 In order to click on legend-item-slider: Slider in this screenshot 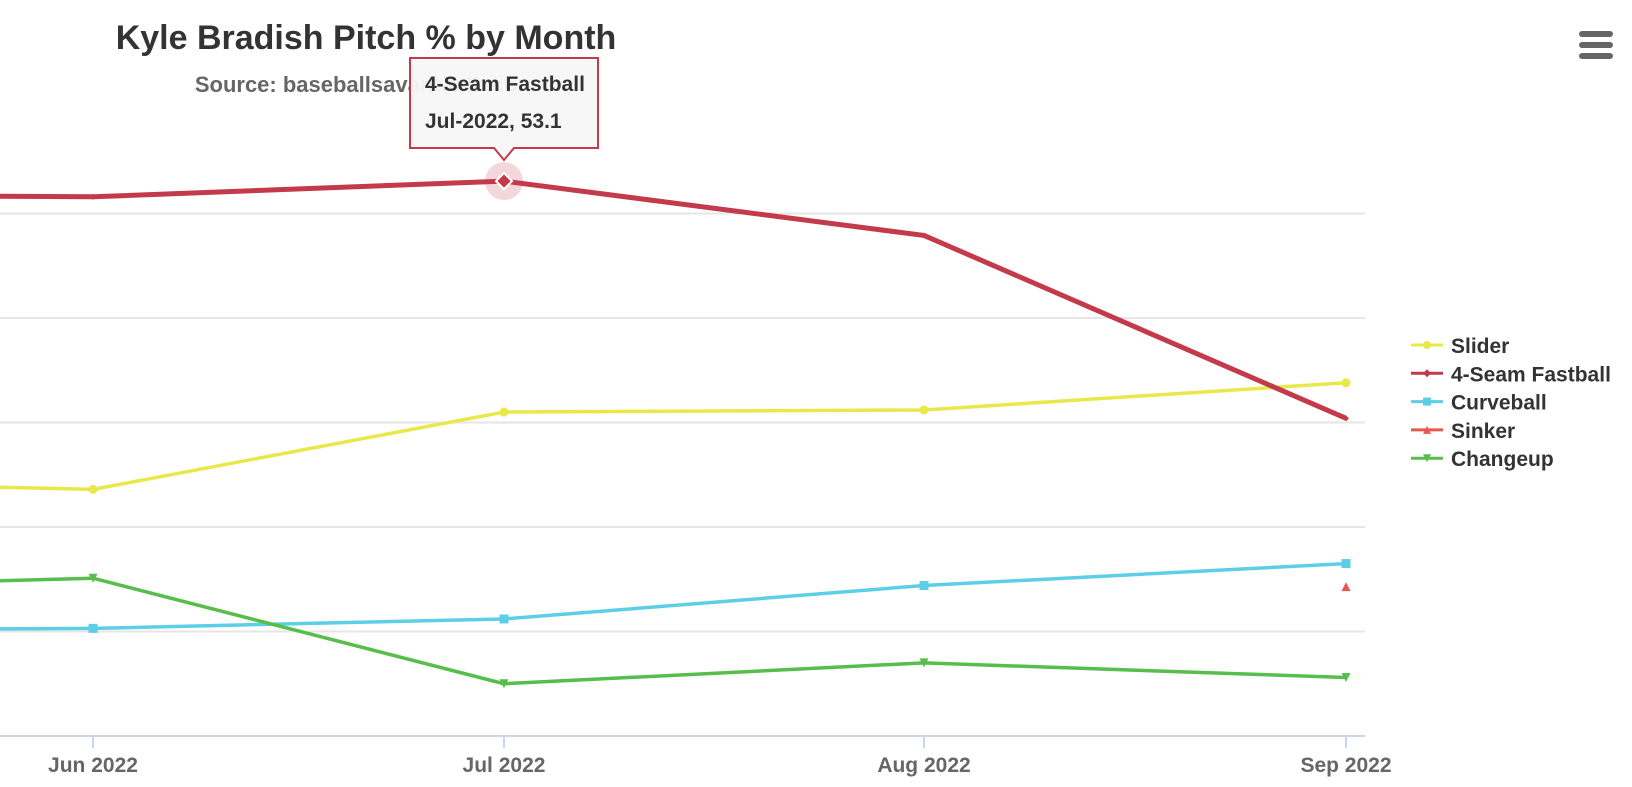, I will do `click(1460, 346)`.